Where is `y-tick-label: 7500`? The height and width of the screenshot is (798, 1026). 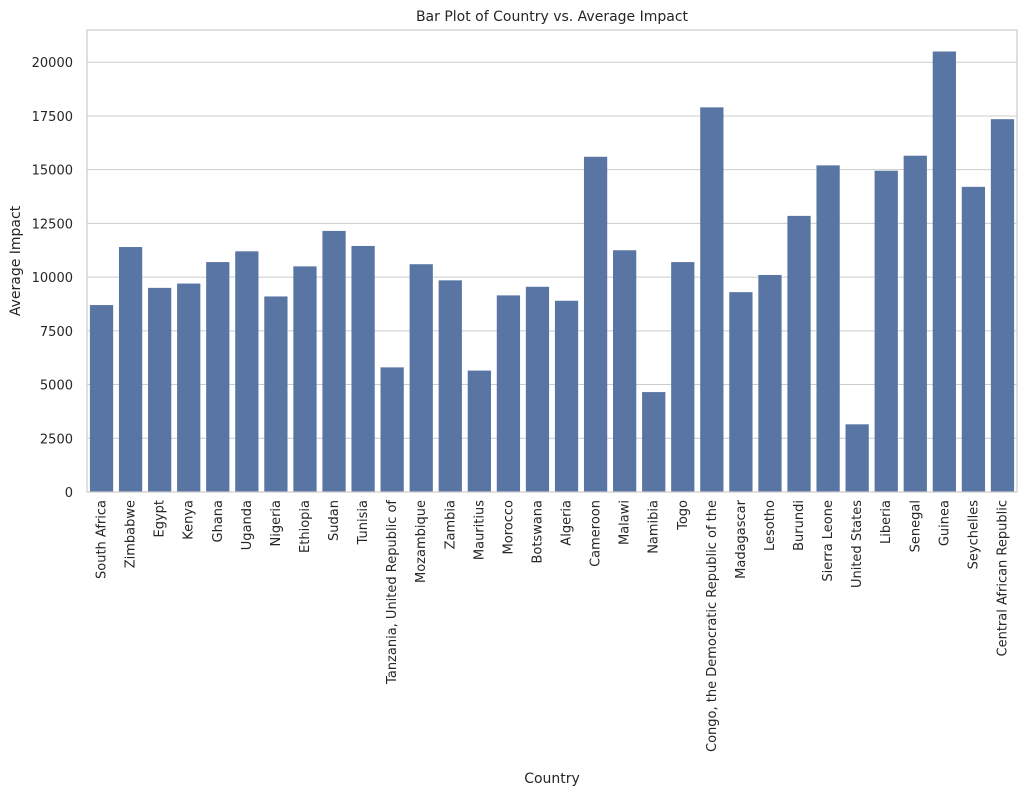 y-tick-label: 7500 is located at coordinates (56, 332).